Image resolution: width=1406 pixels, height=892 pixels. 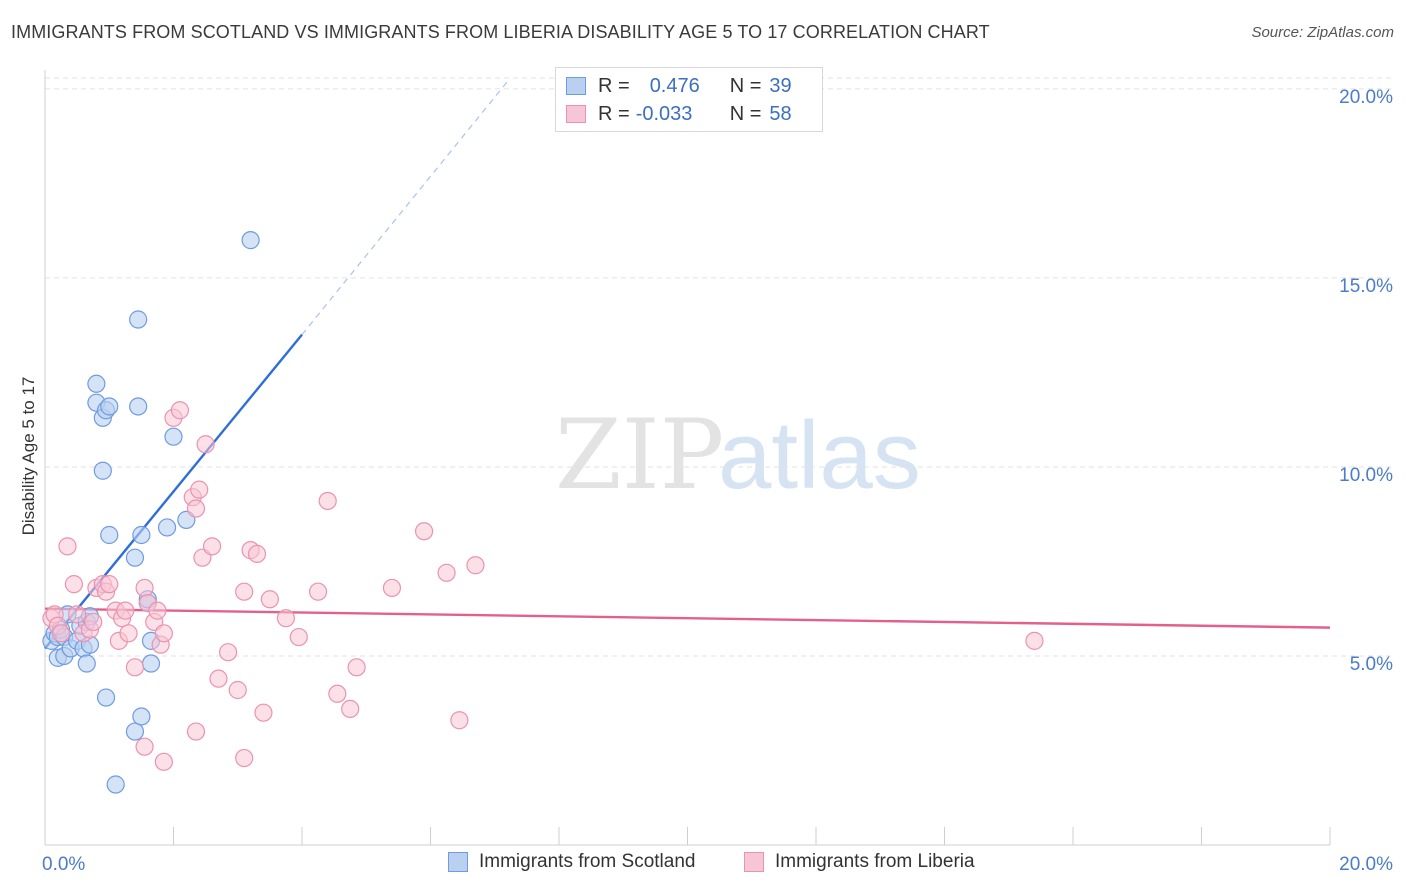 What do you see at coordinates (875, 861) in the screenshot?
I see `series-label-liberia: Immigrants from Liberia` at bounding box center [875, 861].